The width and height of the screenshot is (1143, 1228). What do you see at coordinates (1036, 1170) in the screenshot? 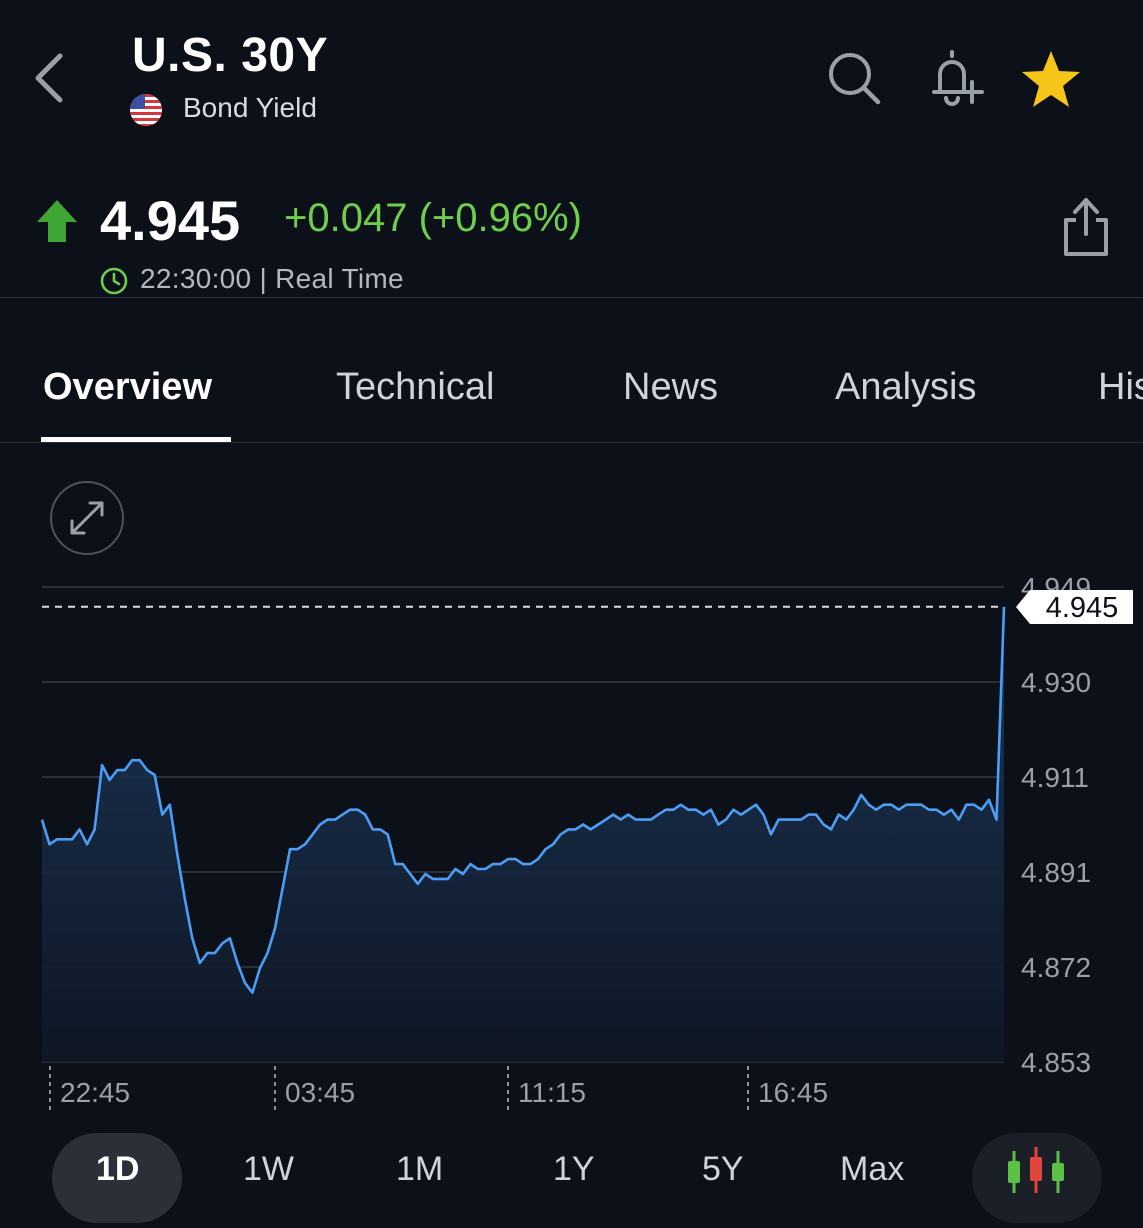
I see `candlestick-chart-icon` at bounding box center [1036, 1170].